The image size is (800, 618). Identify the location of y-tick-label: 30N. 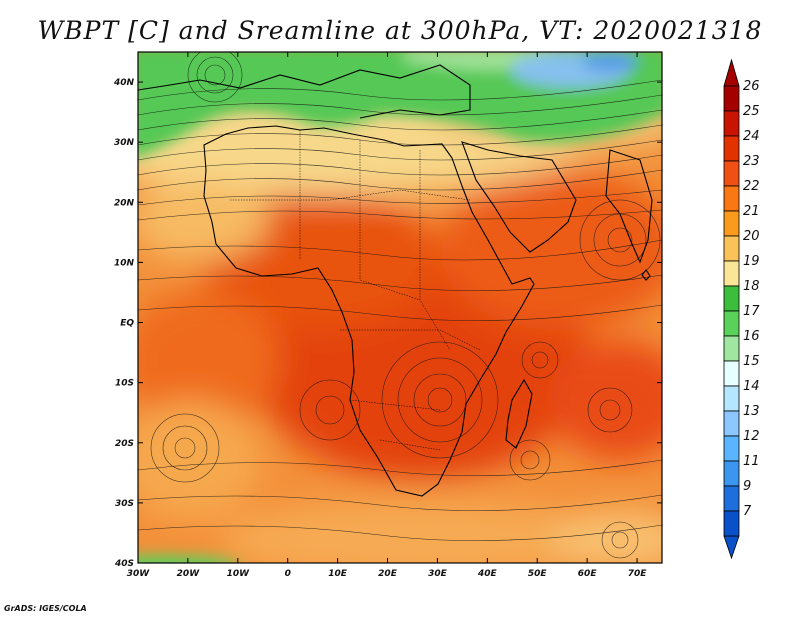
(124, 143).